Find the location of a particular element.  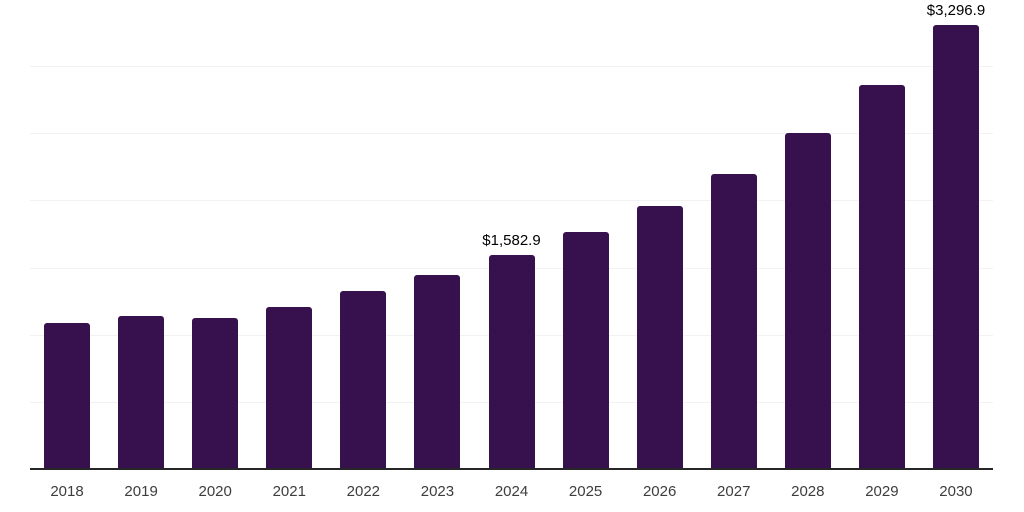

bar-slot-2028 is located at coordinates (808, 234).